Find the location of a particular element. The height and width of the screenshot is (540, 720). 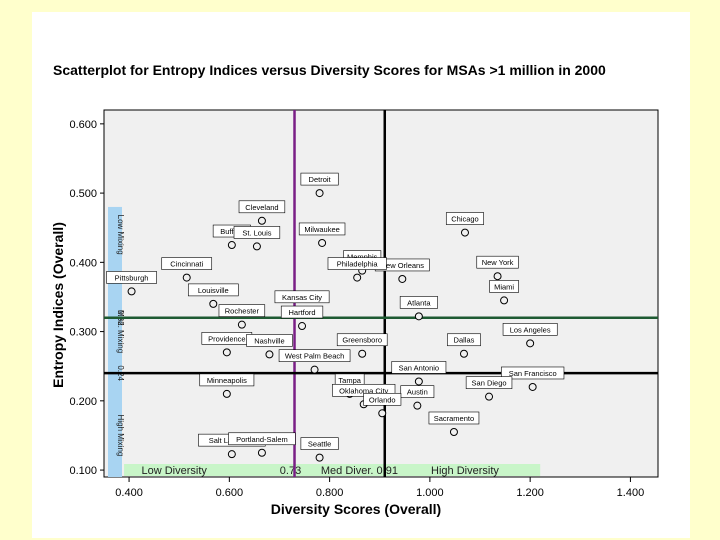

data-label: West Palm Beach is located at coordinates (314, 356).